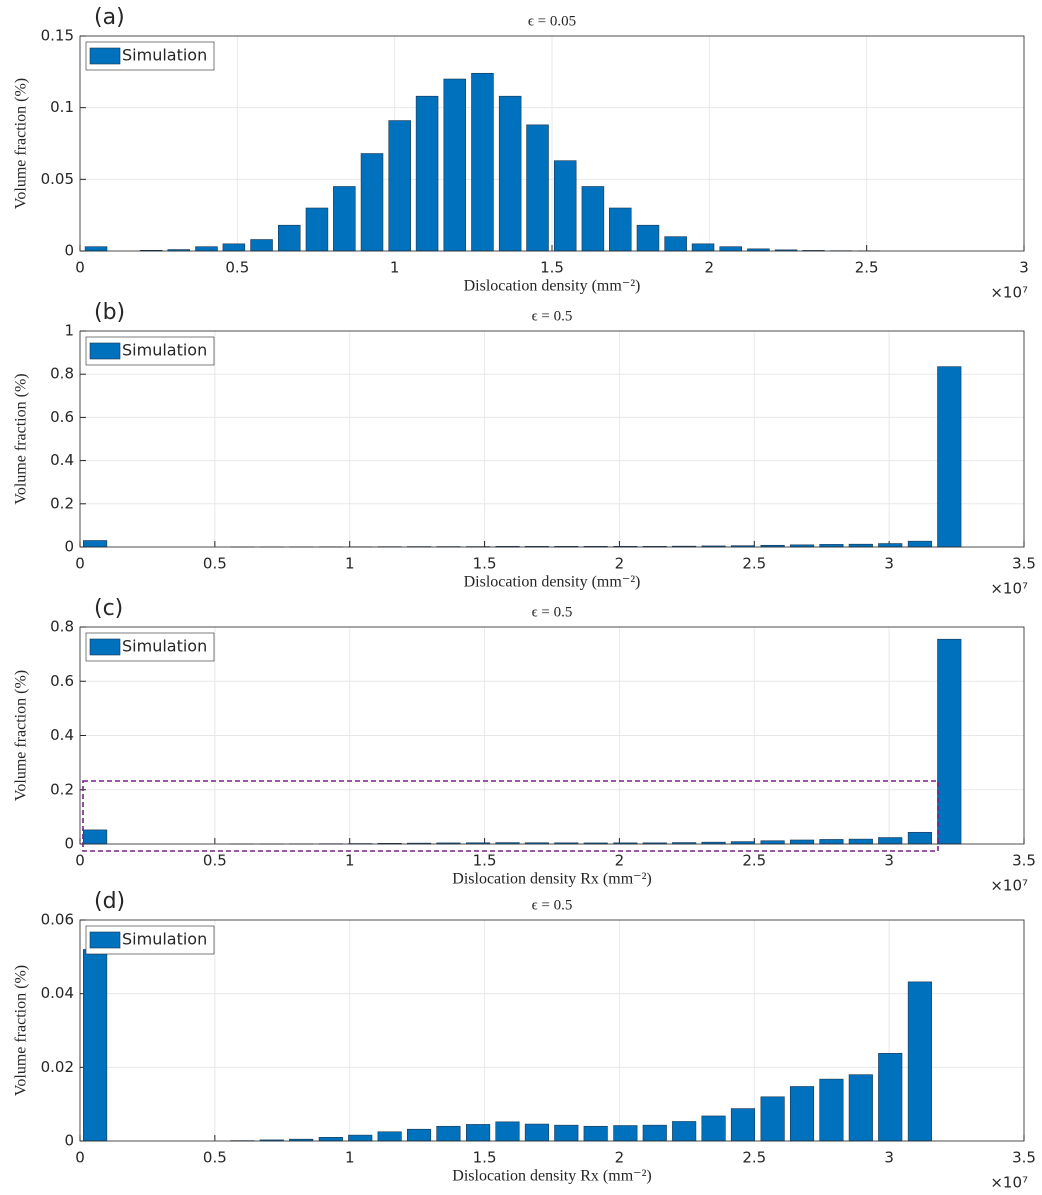  I want to click on y-tick-label: 0.1, so click(62, 107).